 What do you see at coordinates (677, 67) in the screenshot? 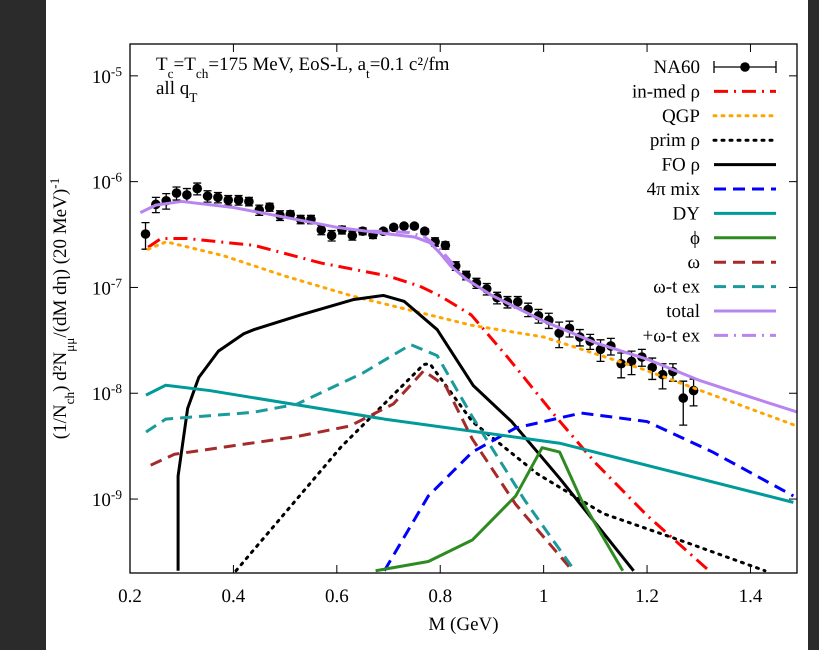
I see `legend-label: NA60` at bounding box center [677, 67].